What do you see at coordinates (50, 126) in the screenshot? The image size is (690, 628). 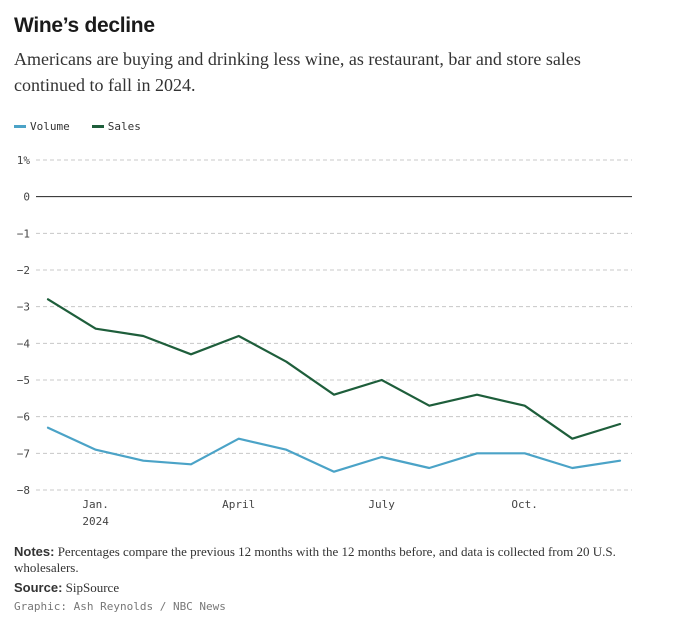 I see `legend-label-volume: Volume` at bounding box center [50, 126].